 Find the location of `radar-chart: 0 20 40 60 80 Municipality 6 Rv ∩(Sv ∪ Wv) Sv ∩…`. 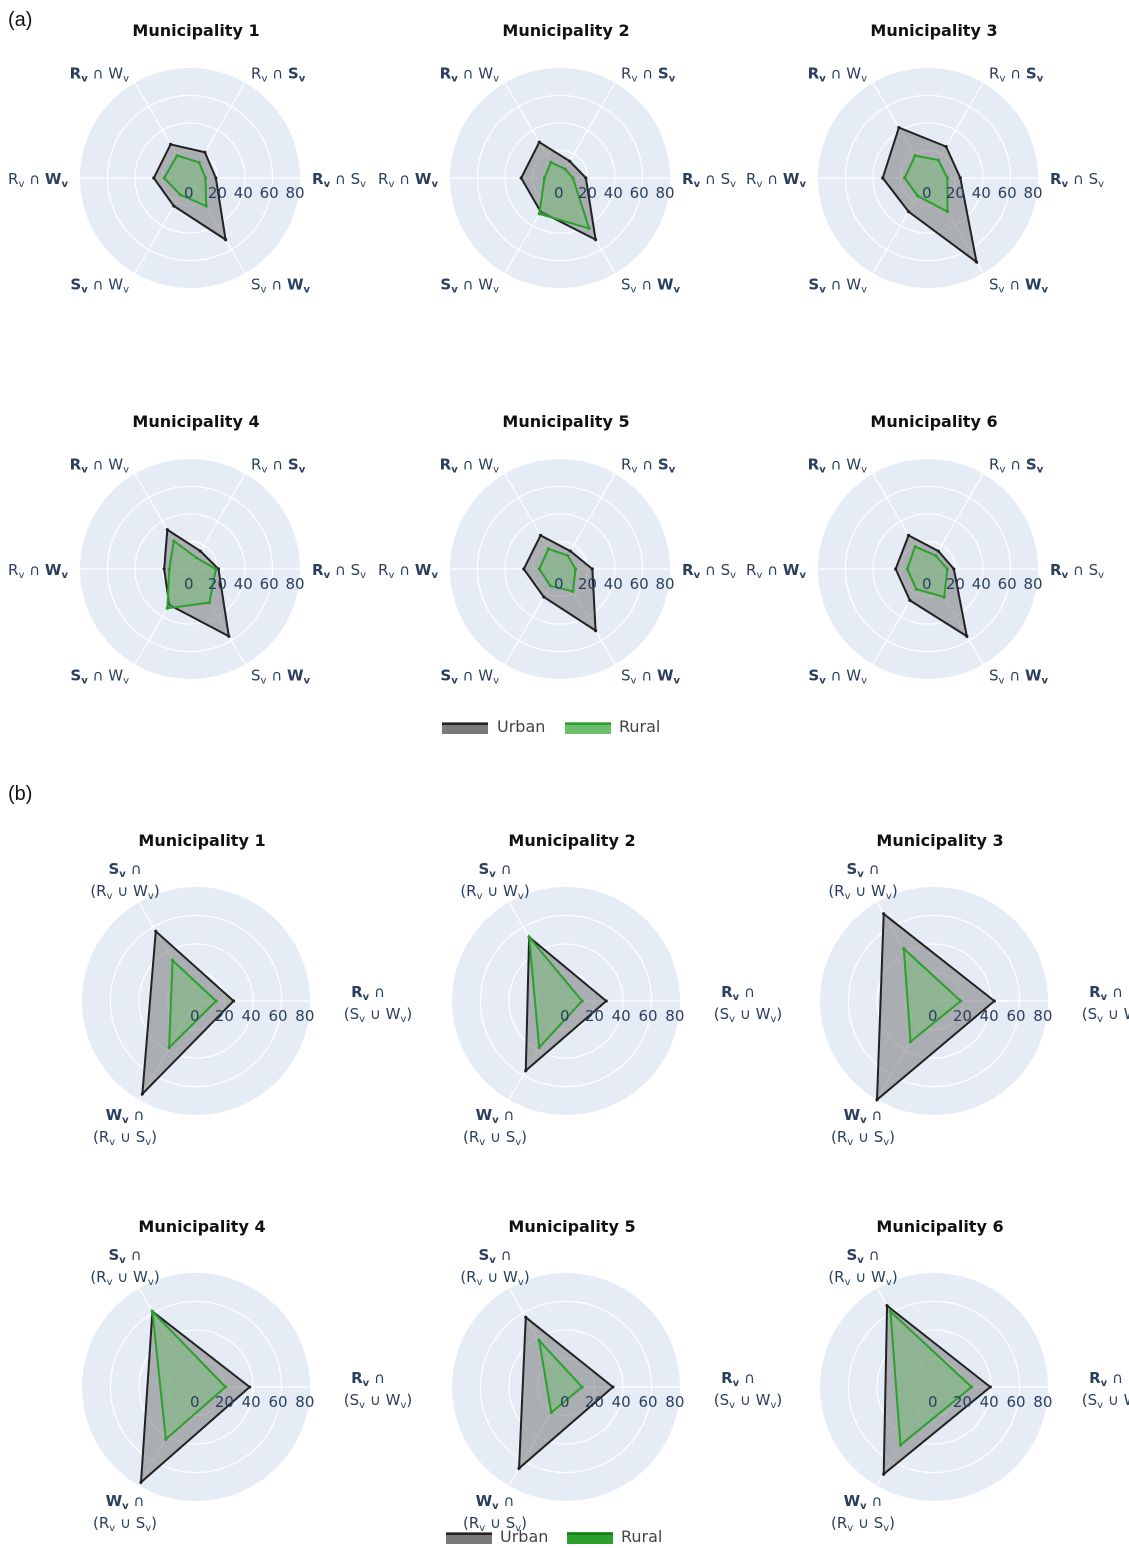

radar-chart: 0 20 40 60 80 Municipality 6 Rv ∩(Sv ∪ Wv) Sv ∩… is located at coordinates (974, 1375).